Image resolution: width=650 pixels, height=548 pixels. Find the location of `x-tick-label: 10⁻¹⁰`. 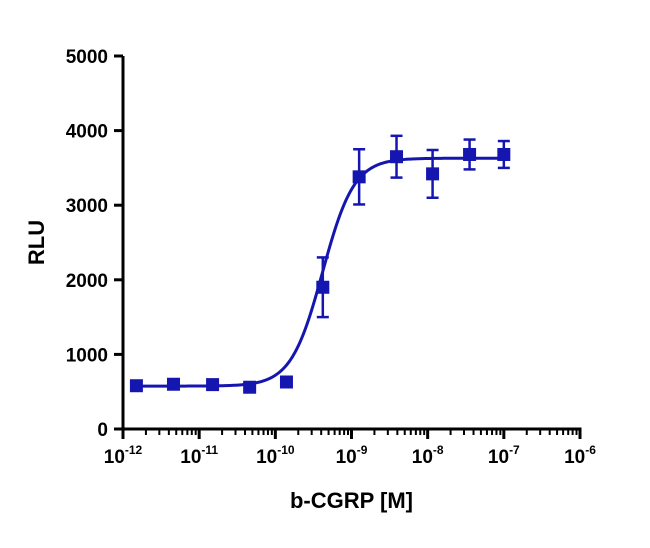

x-tick-label: 10⁻¹⁰ is located at coordinates (275, 455).